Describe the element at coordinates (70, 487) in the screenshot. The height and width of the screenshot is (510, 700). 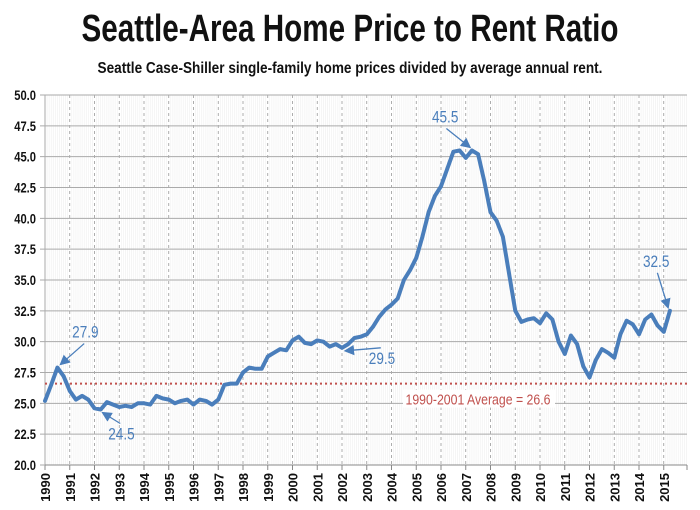
I see `x-tick-label: 1991` at that location.